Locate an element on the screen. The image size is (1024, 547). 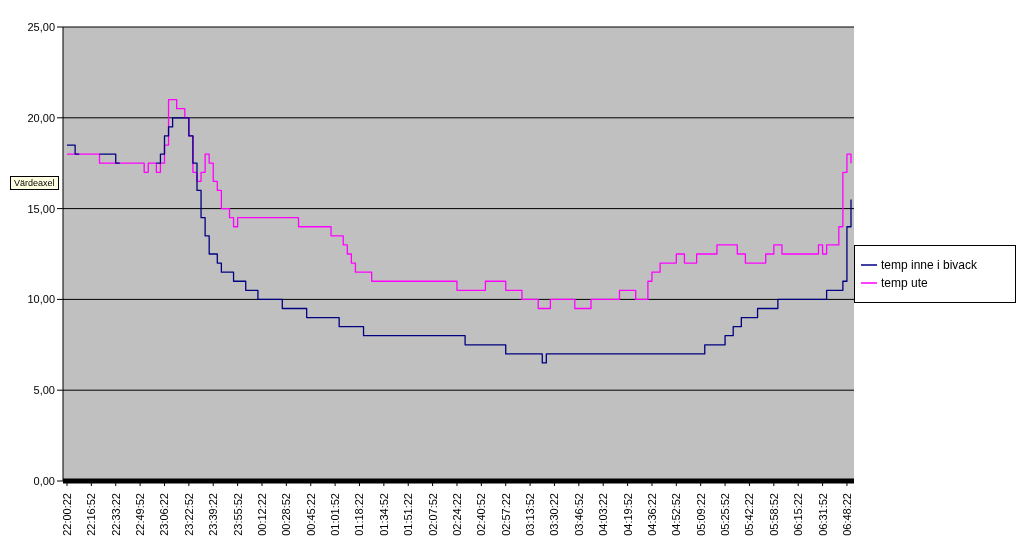
x-tick-label: 23:39:22 is located at coordinates (213, 514).